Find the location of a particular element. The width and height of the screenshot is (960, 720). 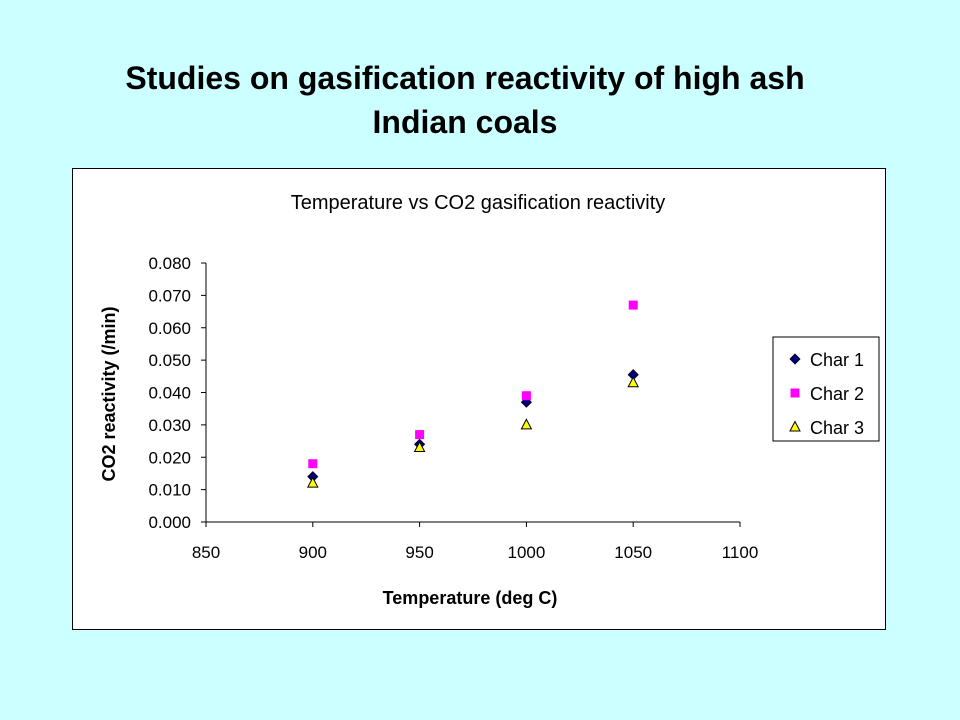

legend-label: Char 3 is located at coordinates (837, 428).